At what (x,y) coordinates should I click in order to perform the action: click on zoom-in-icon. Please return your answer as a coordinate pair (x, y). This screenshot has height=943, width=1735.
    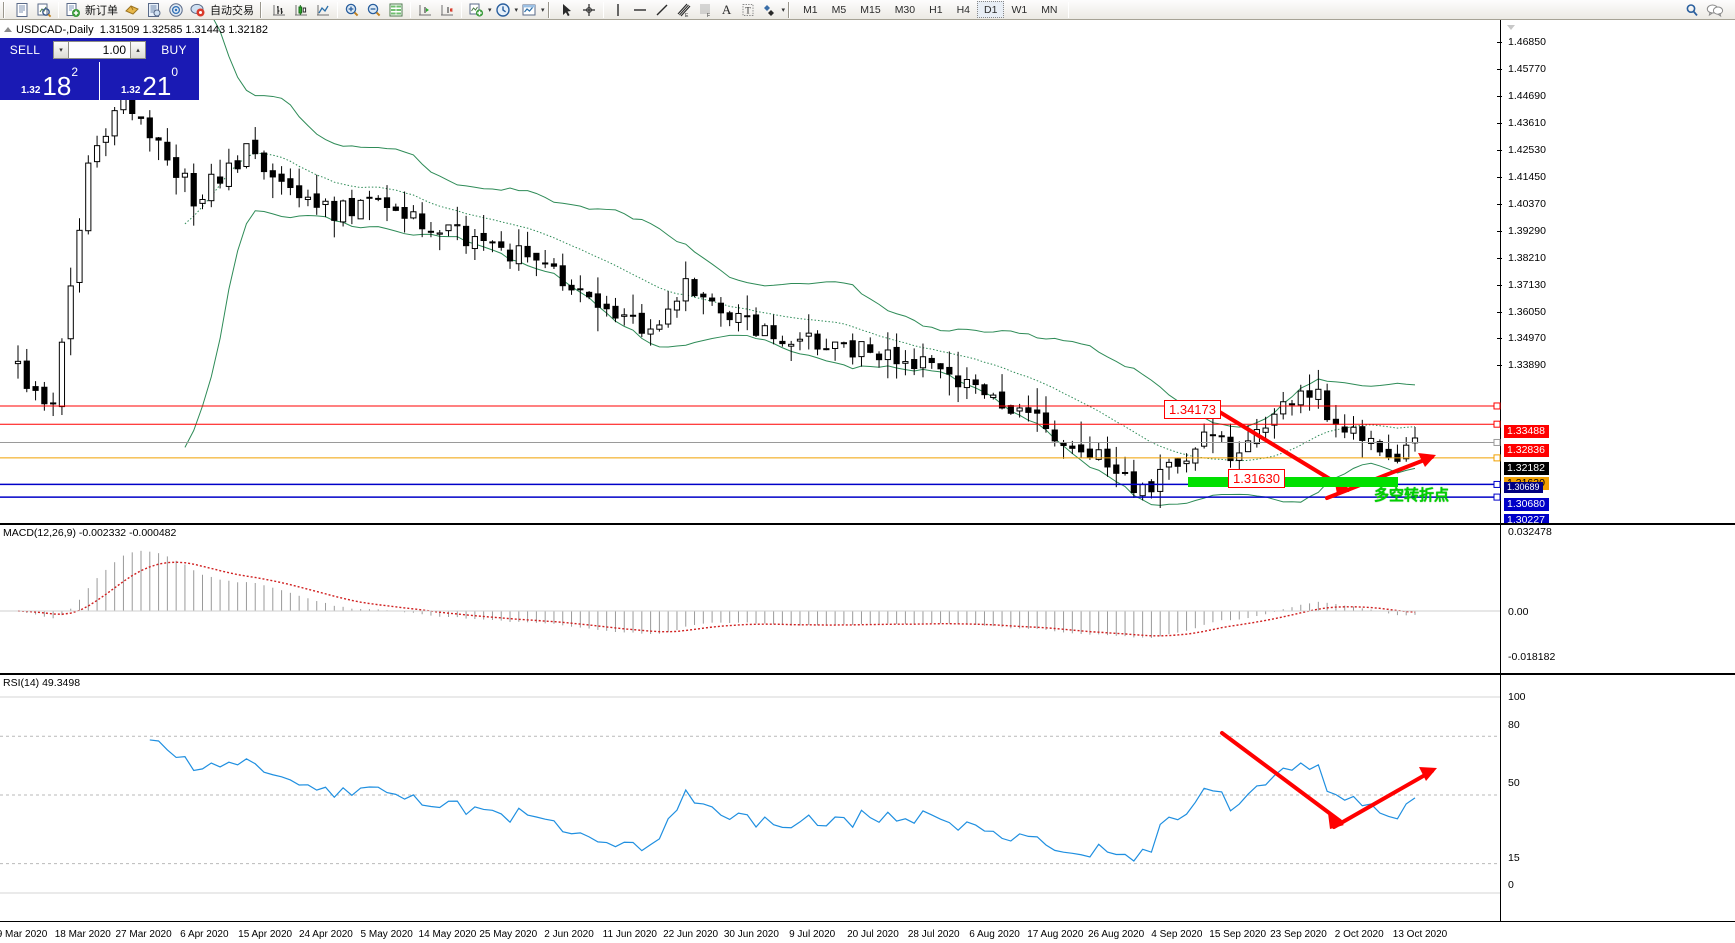
    Looking at the image, I should click on (352, 10).